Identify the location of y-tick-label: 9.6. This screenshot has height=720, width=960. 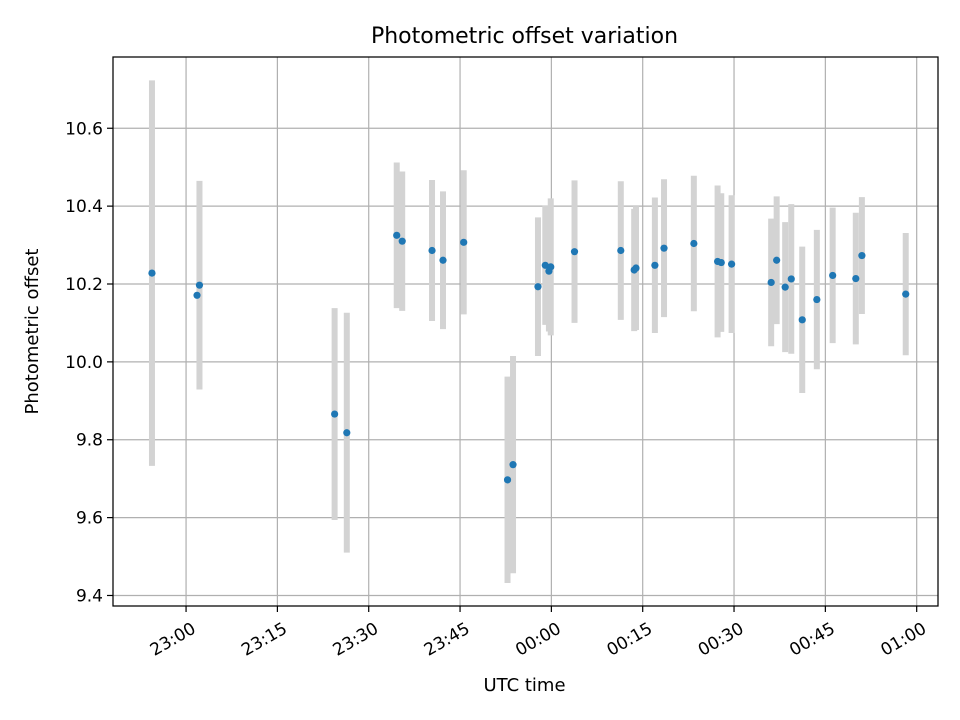
(89, 519).